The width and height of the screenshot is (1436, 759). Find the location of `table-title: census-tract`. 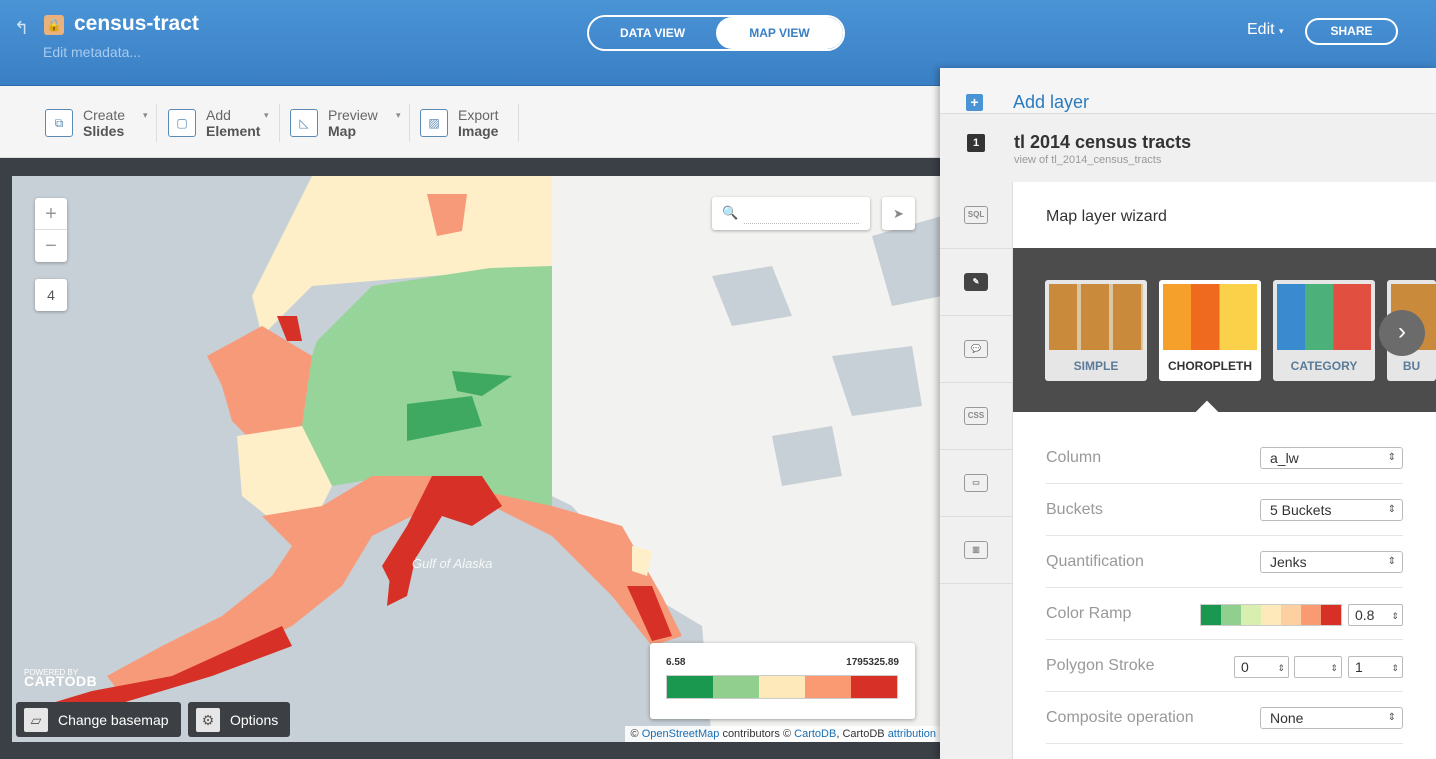

table-title: census-tract is located at coordinates (136, 23).